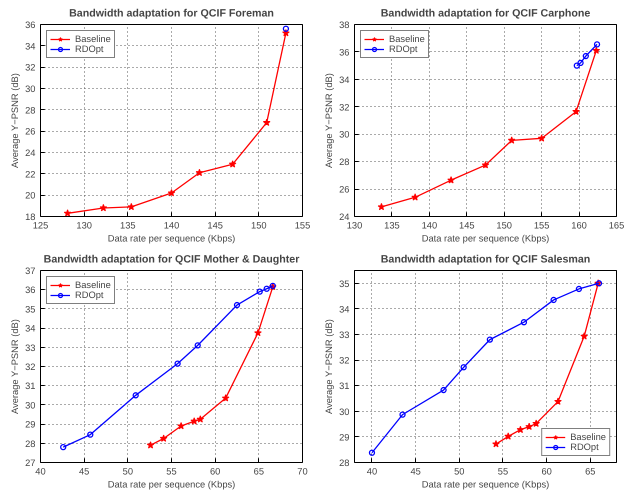 The width and height of the screenshot is (635, 497). What do you see at coordinates (485, 14) in the screenshot?
I see `chart-title: Bandwidth adaptation for QCIF Carphone` at bounding box center [485, 14].